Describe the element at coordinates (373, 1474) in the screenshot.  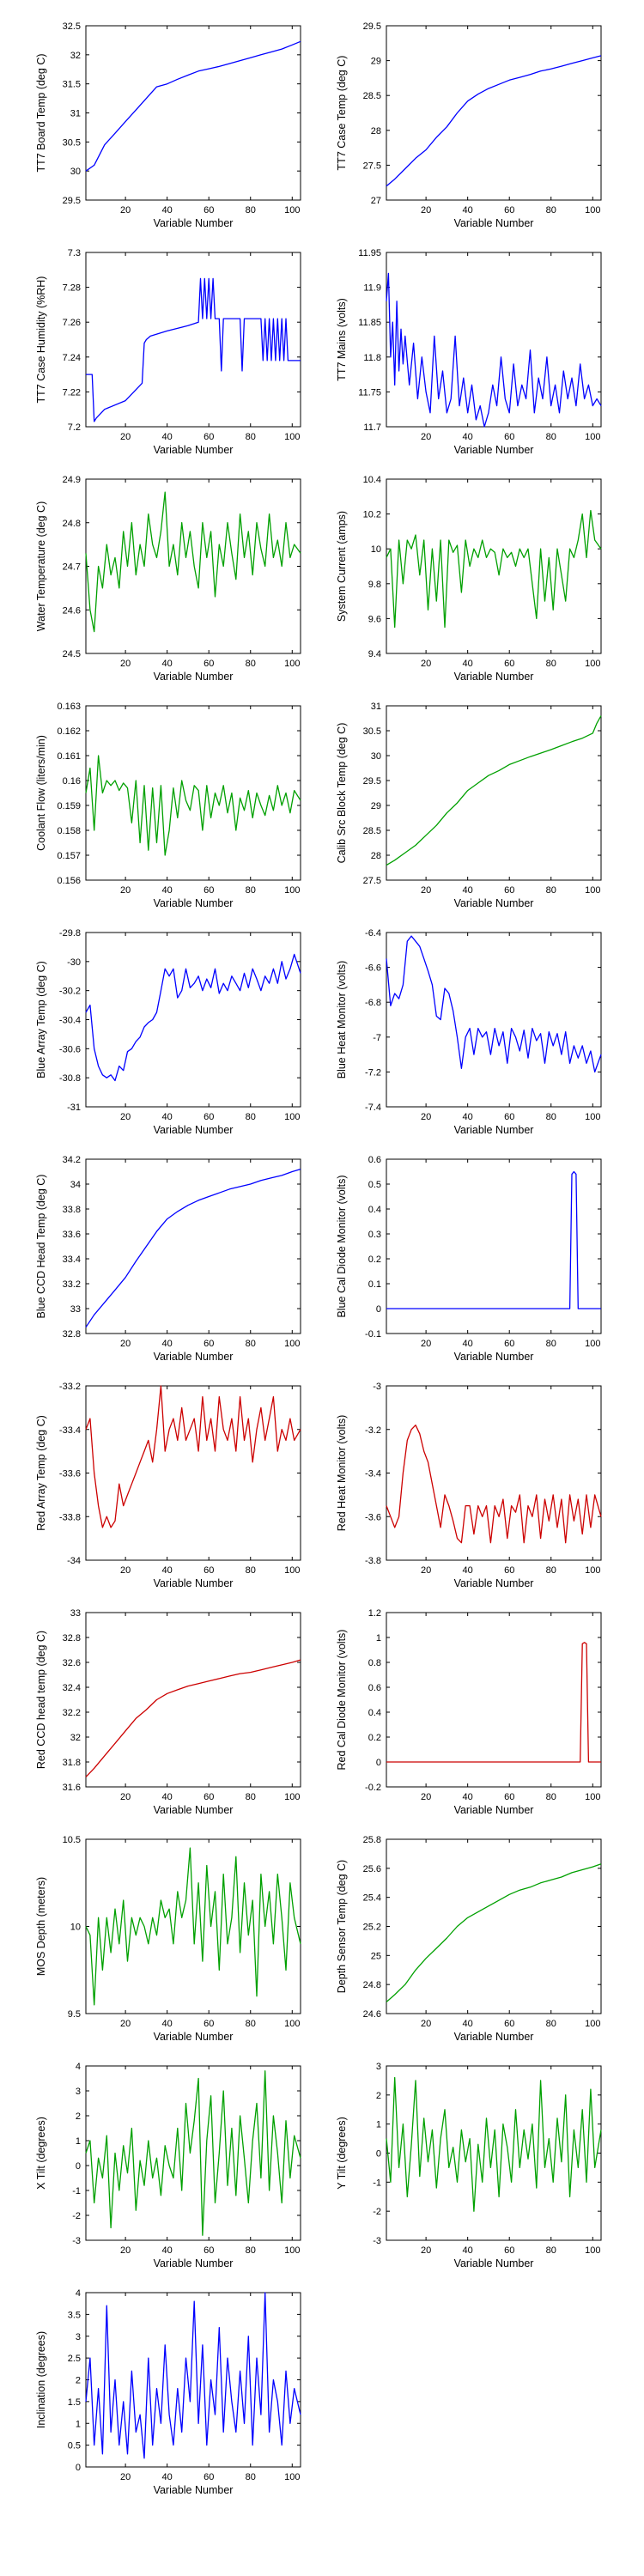
I see `y-tick-label: -3.4` at that location.